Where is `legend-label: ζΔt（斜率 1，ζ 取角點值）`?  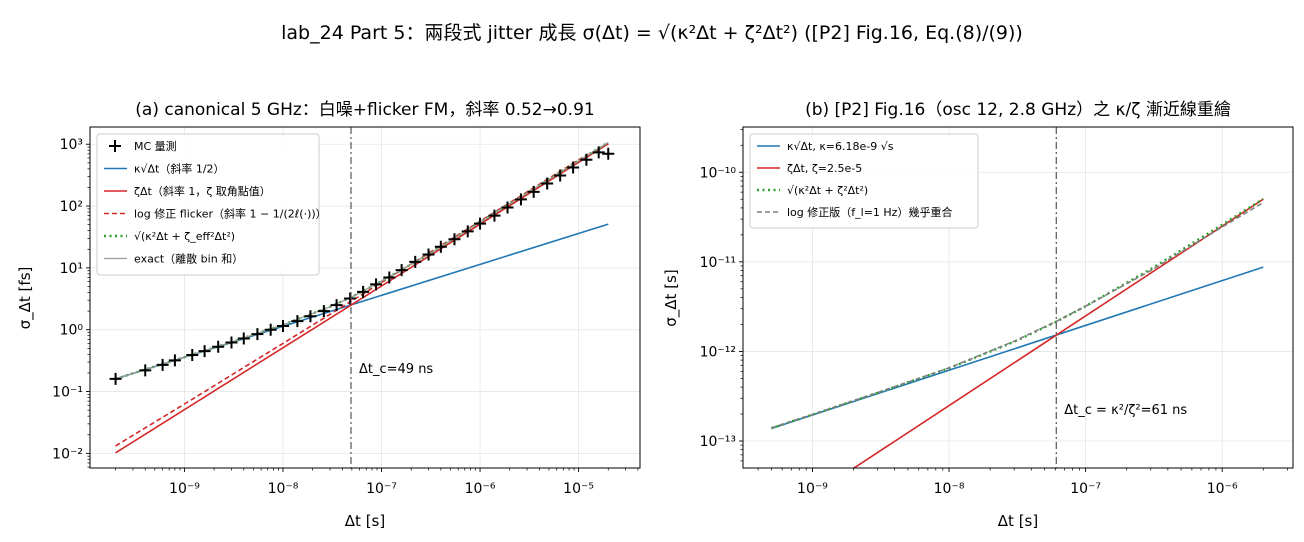 legend-label: ζΔt（斜率 1，ζ 取角點值） is located at coordinates (202, 191).